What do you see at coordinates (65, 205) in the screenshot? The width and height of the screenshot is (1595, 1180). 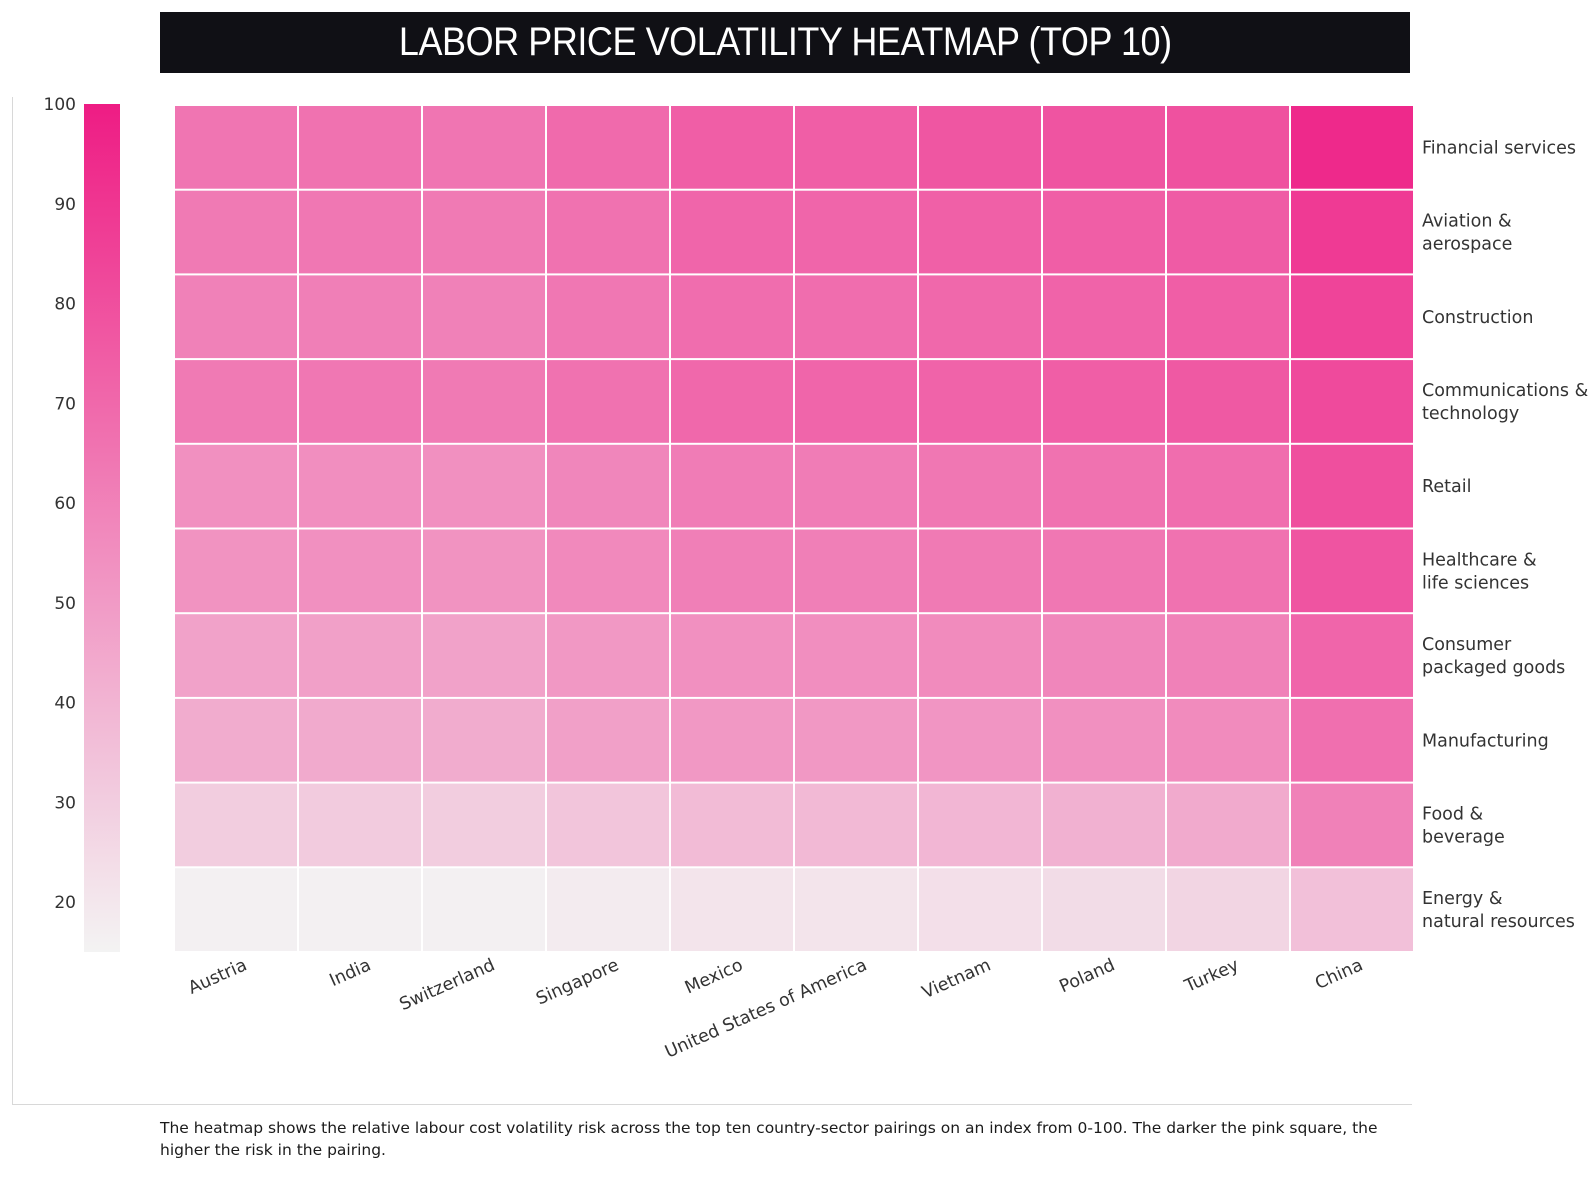 I see `colorbar-tick-label: 90` at bounding box center [65, 205].